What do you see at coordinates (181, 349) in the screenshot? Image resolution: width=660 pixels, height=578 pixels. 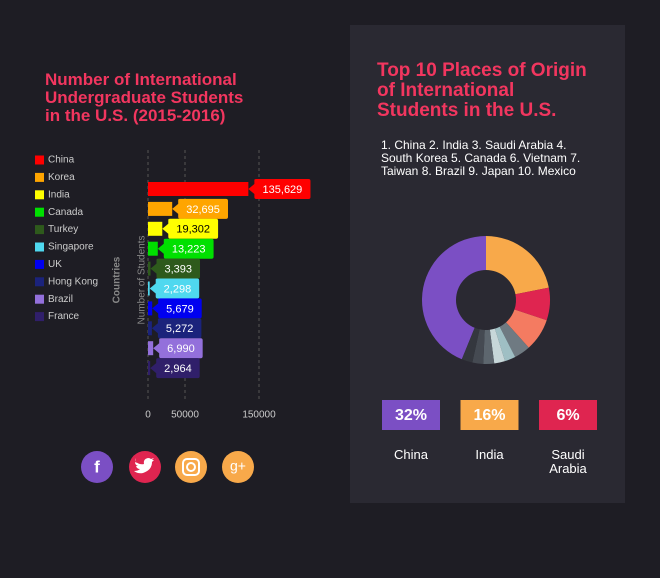 I see `data-label: 6,990` at bounding box center [181, 349].